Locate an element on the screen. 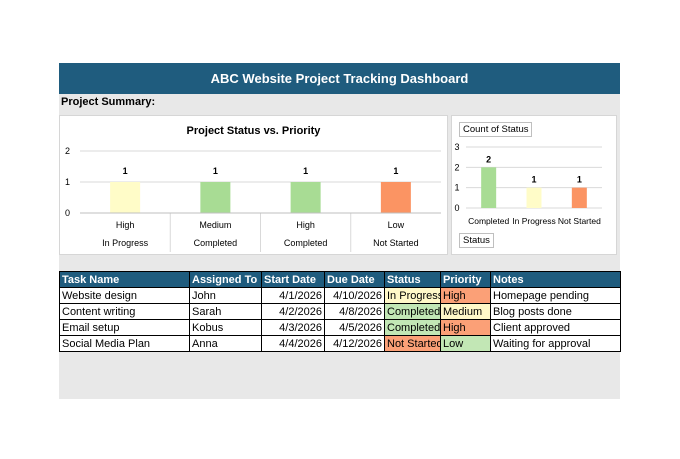 Image resolution: width=680 pixels, height=459 pixels. data-label: 2 is located at coordinates (488, 159).